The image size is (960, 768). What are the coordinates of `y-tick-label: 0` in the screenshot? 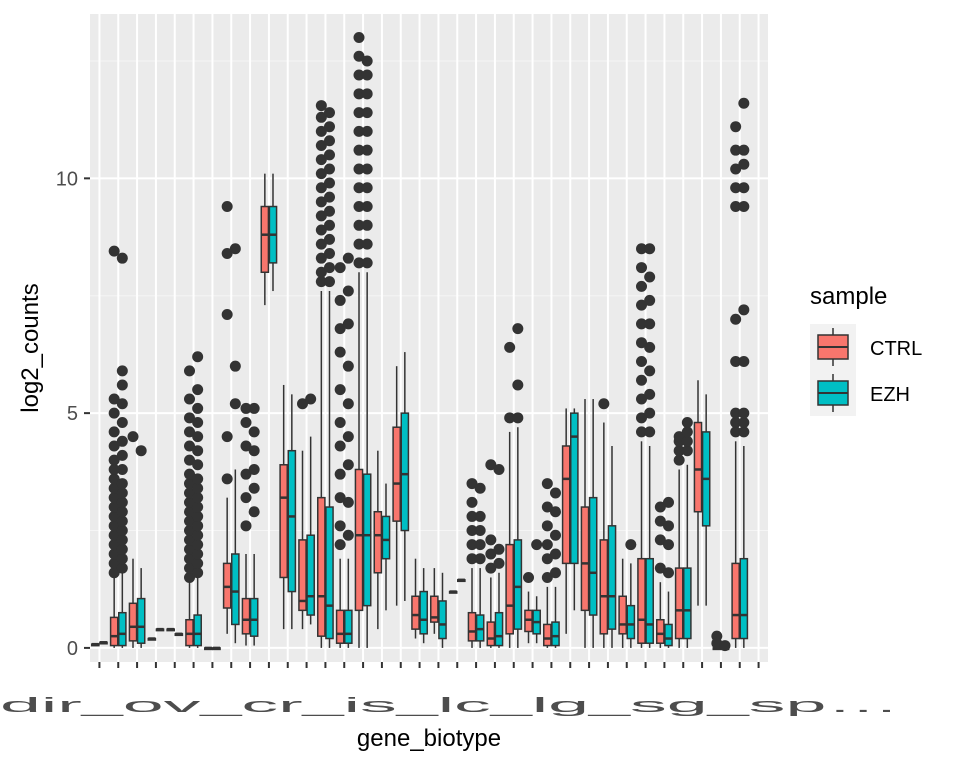 It's located at (72, 649).